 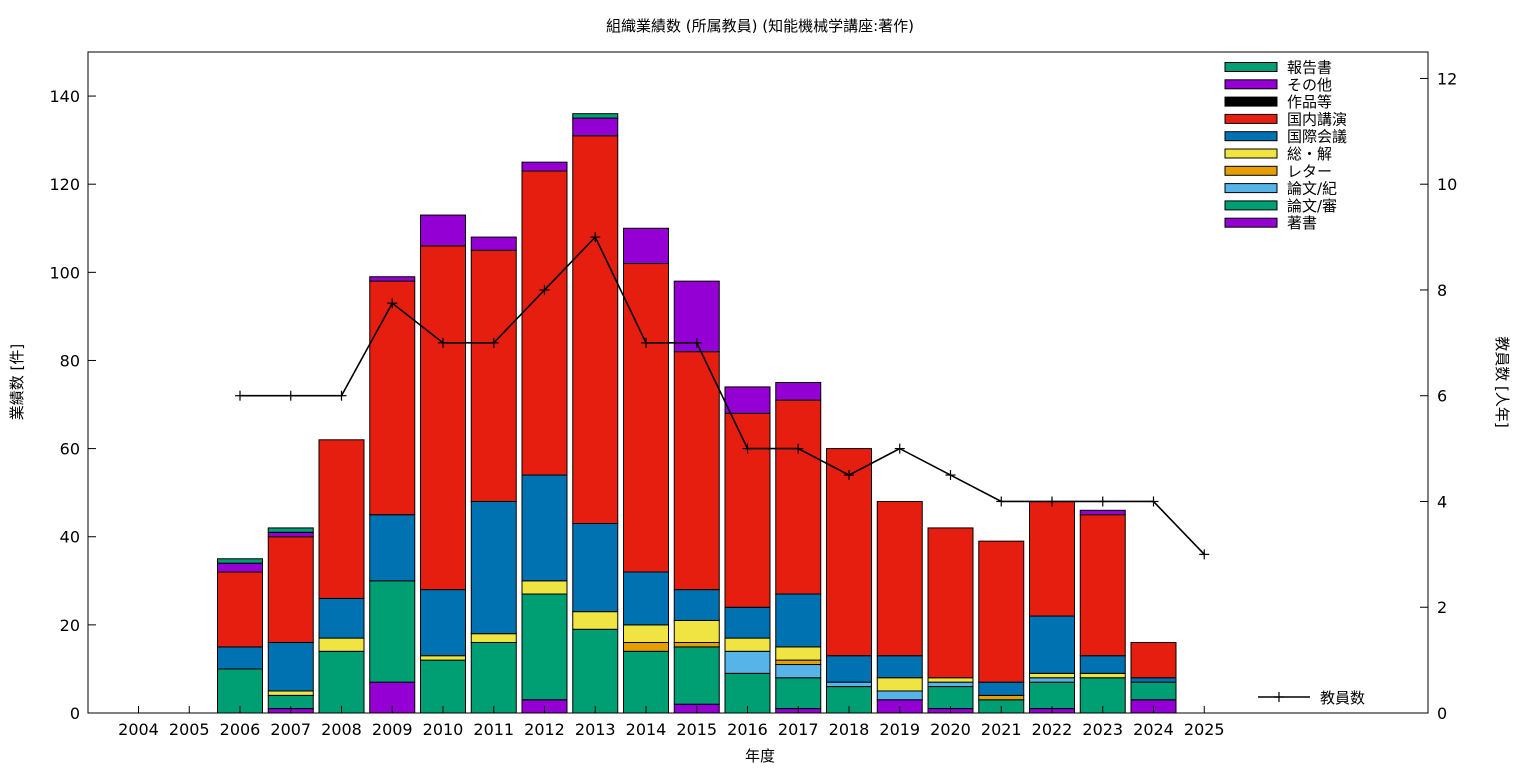 What do you see at coordinates (341, 729) in the screenshot?
I see `x-tick-label-2008: 2008` at bounding box center [341, 729].